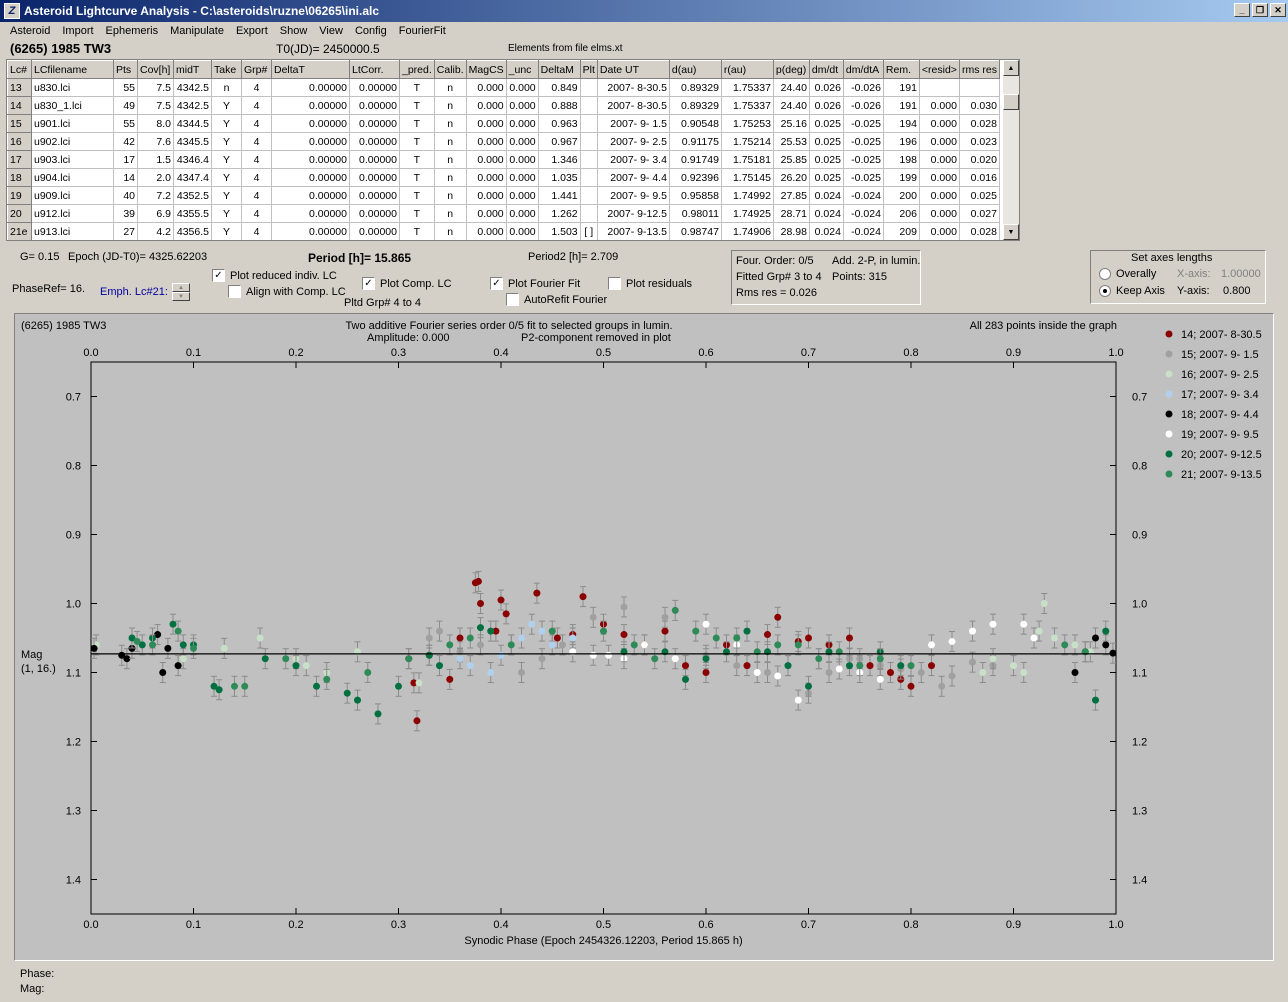 The image size is (1288, 1002). I want to click on table-cell: 27, so click(125, 231).